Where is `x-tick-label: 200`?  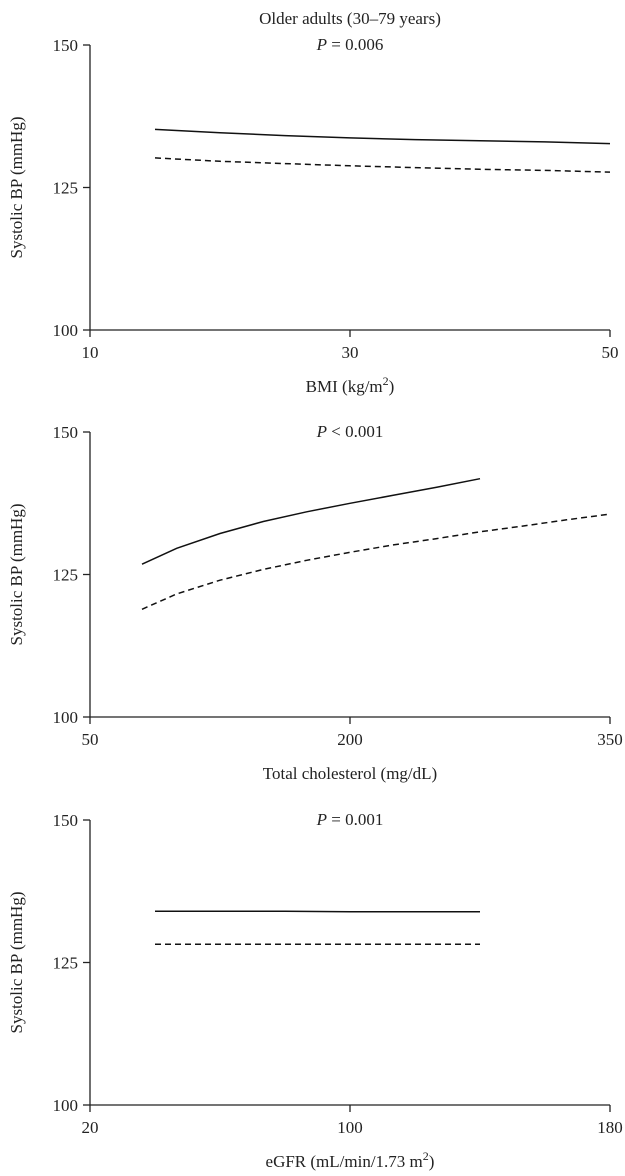 x-tick-label: 200 is located at coordinates (350, 739).